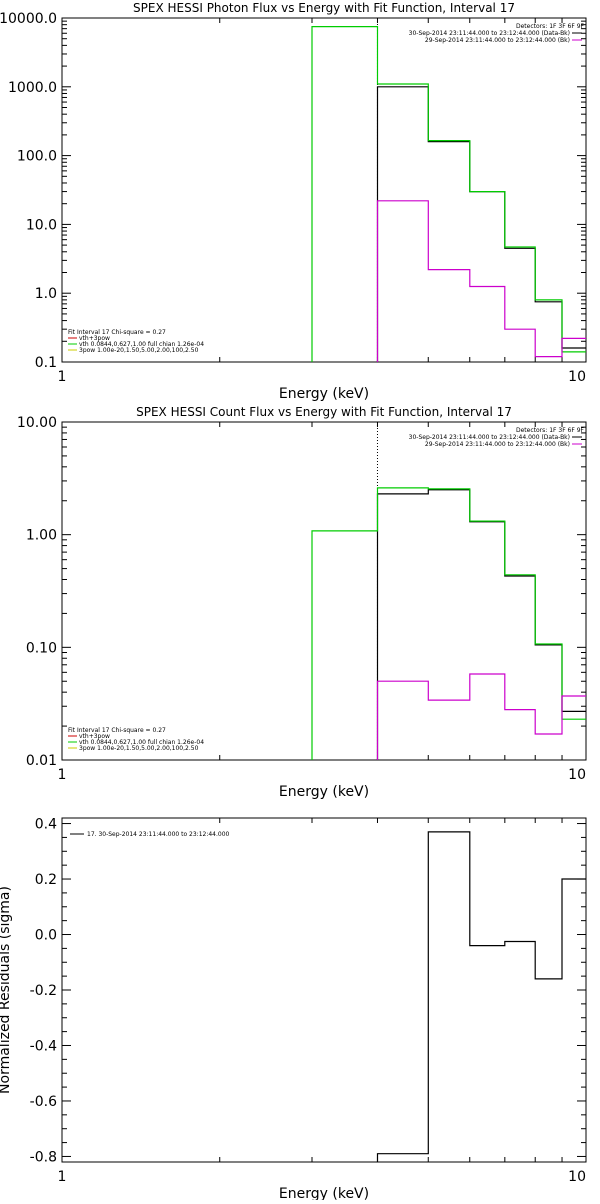  Describe the element at coordinates (28, 19) in the screenshot. I see `y-tick-label: 10000.0` at that location.